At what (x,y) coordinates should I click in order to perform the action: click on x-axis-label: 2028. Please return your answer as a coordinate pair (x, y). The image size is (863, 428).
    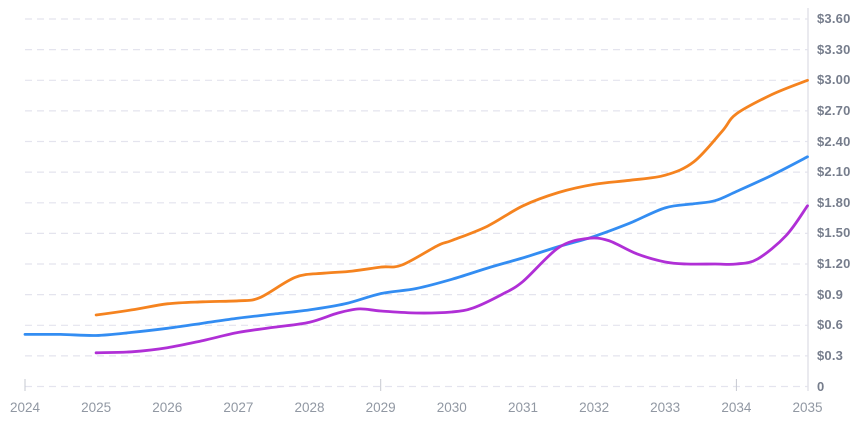
    Looking at the image, I should click on (309, 407).